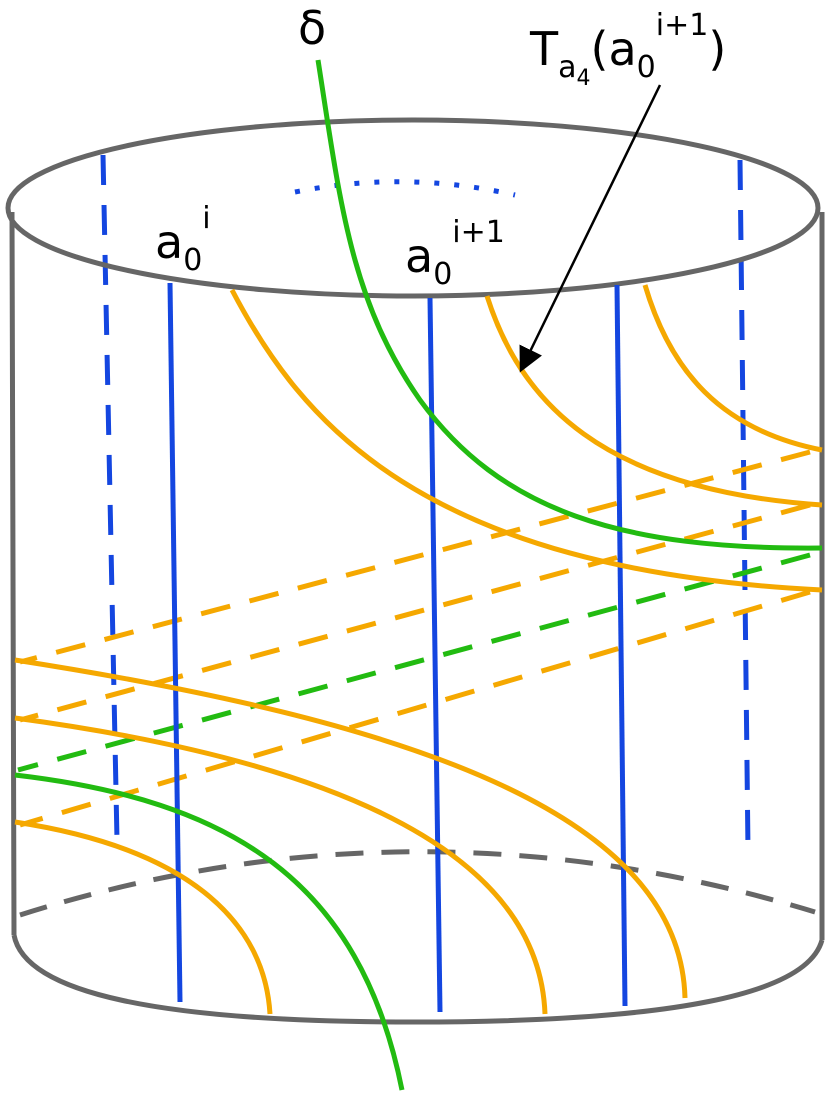 The height and width of the screenshot is (1094, 830). Describe the element at coordinates (590, 228) in the screenshot. I see `arrow` at that location.